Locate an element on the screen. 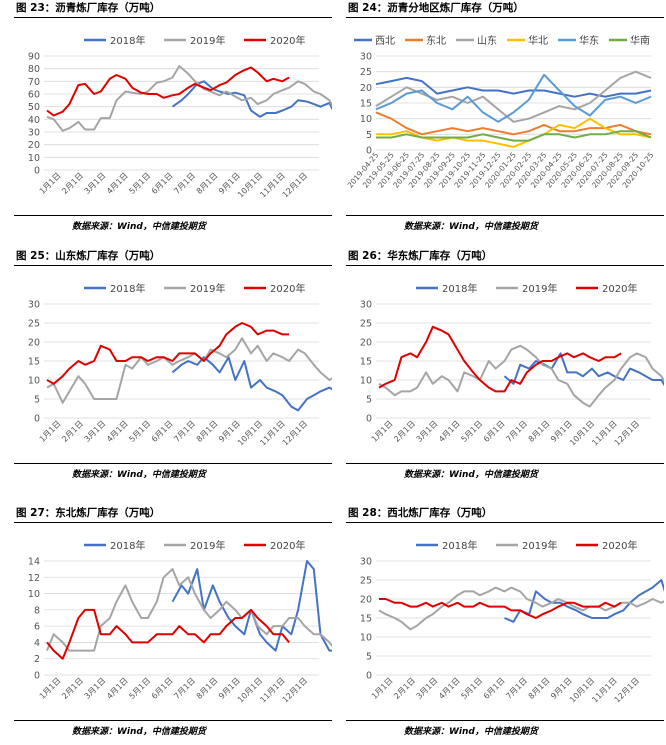 The height and width of the screenshot is (745, 666). legend: 西北 东北 山东 华北 华东 华南 is located at coordinates (502, 40).